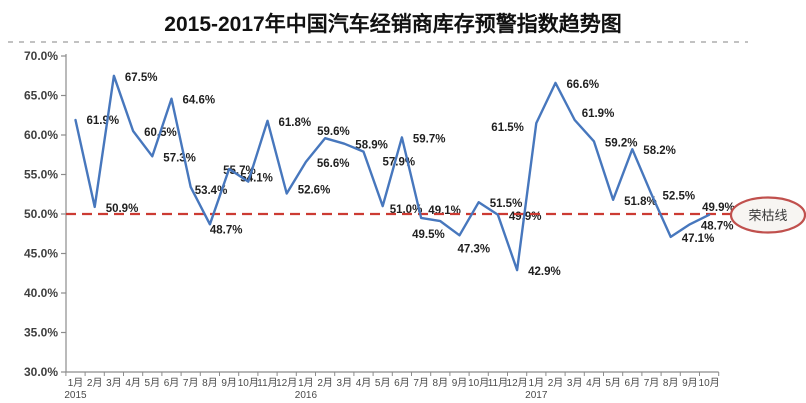  I want to click on data-label: 58.9%, so click(371, 146).